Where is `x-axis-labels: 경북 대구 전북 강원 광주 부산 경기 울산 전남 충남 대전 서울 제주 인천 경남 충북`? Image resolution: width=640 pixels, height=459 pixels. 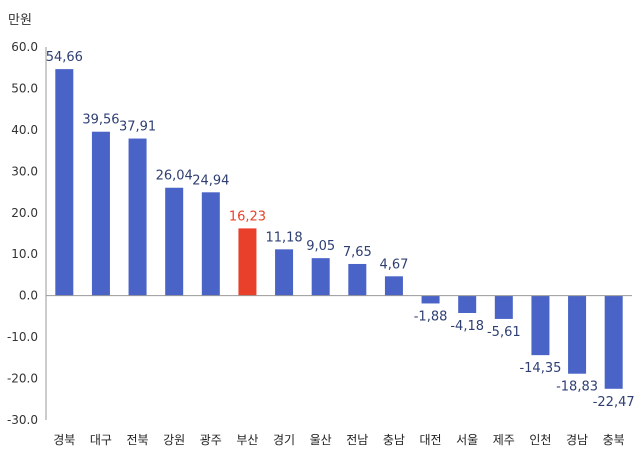 x-axis-labels: 경북 대구 전북 강원 광주 부산 경기 울산 전남 충남 대전 서울 제주 인천 경남 충북 is located at coordinates (338, 439).